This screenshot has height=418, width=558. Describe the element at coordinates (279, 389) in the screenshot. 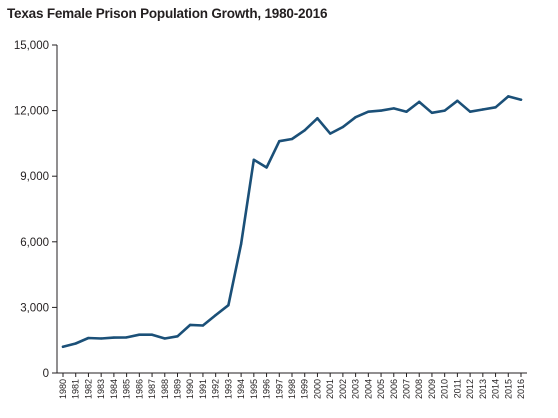

I see `x-tick-label: 1997` at that location.